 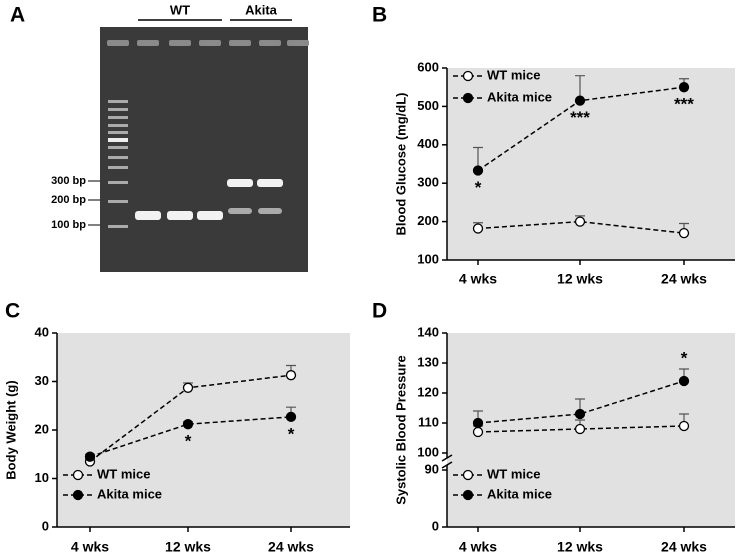 I want to click on y-tick-label: 90, so click(x=432, y=468).